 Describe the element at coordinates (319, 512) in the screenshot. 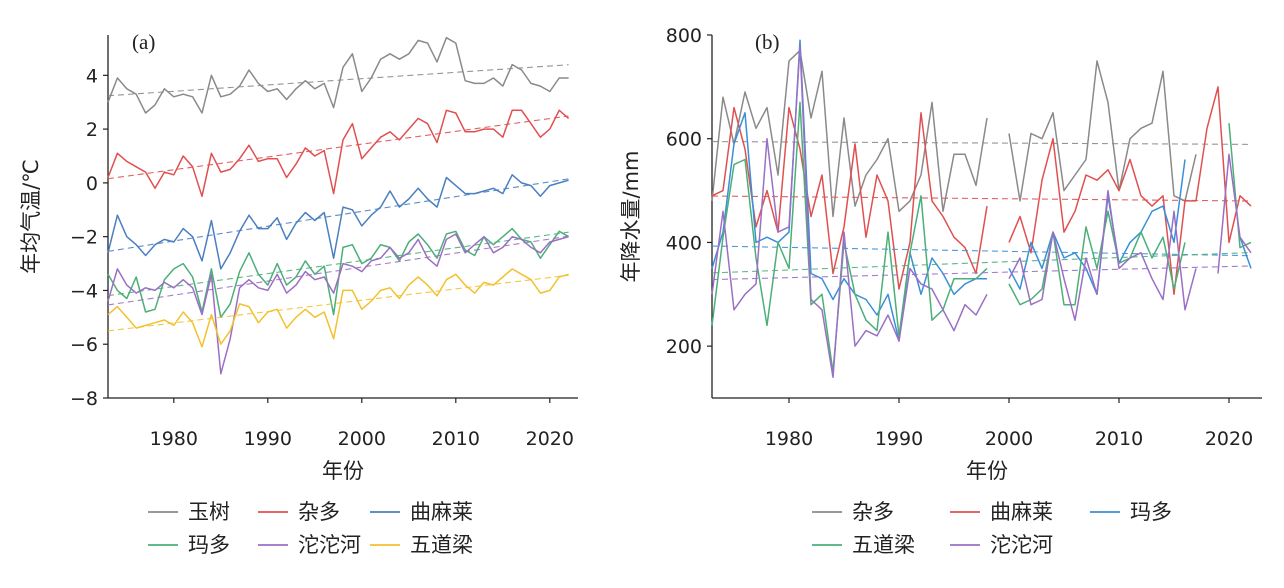

I see `a-legend-label-1: 杂多` at that location.